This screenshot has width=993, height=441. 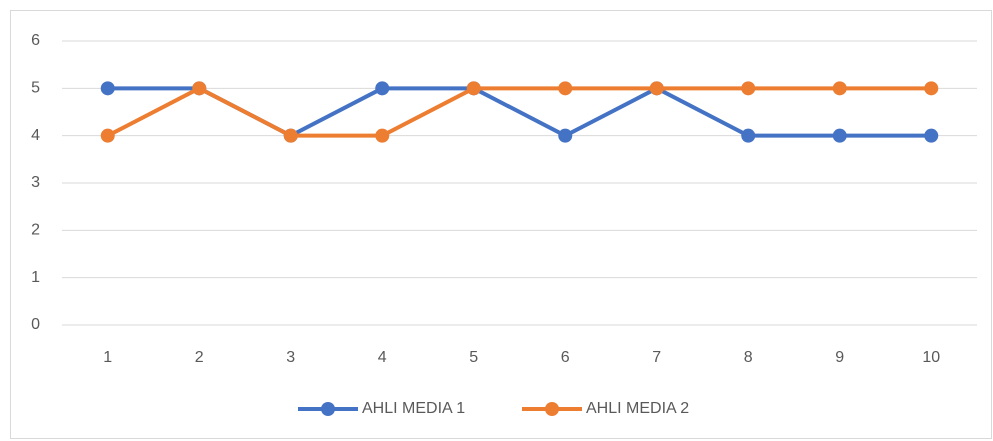 What do you see at coordinates (839, 357) in the screenshot?
I see `x-tick-label: 9` at bounding box center [839, 357].